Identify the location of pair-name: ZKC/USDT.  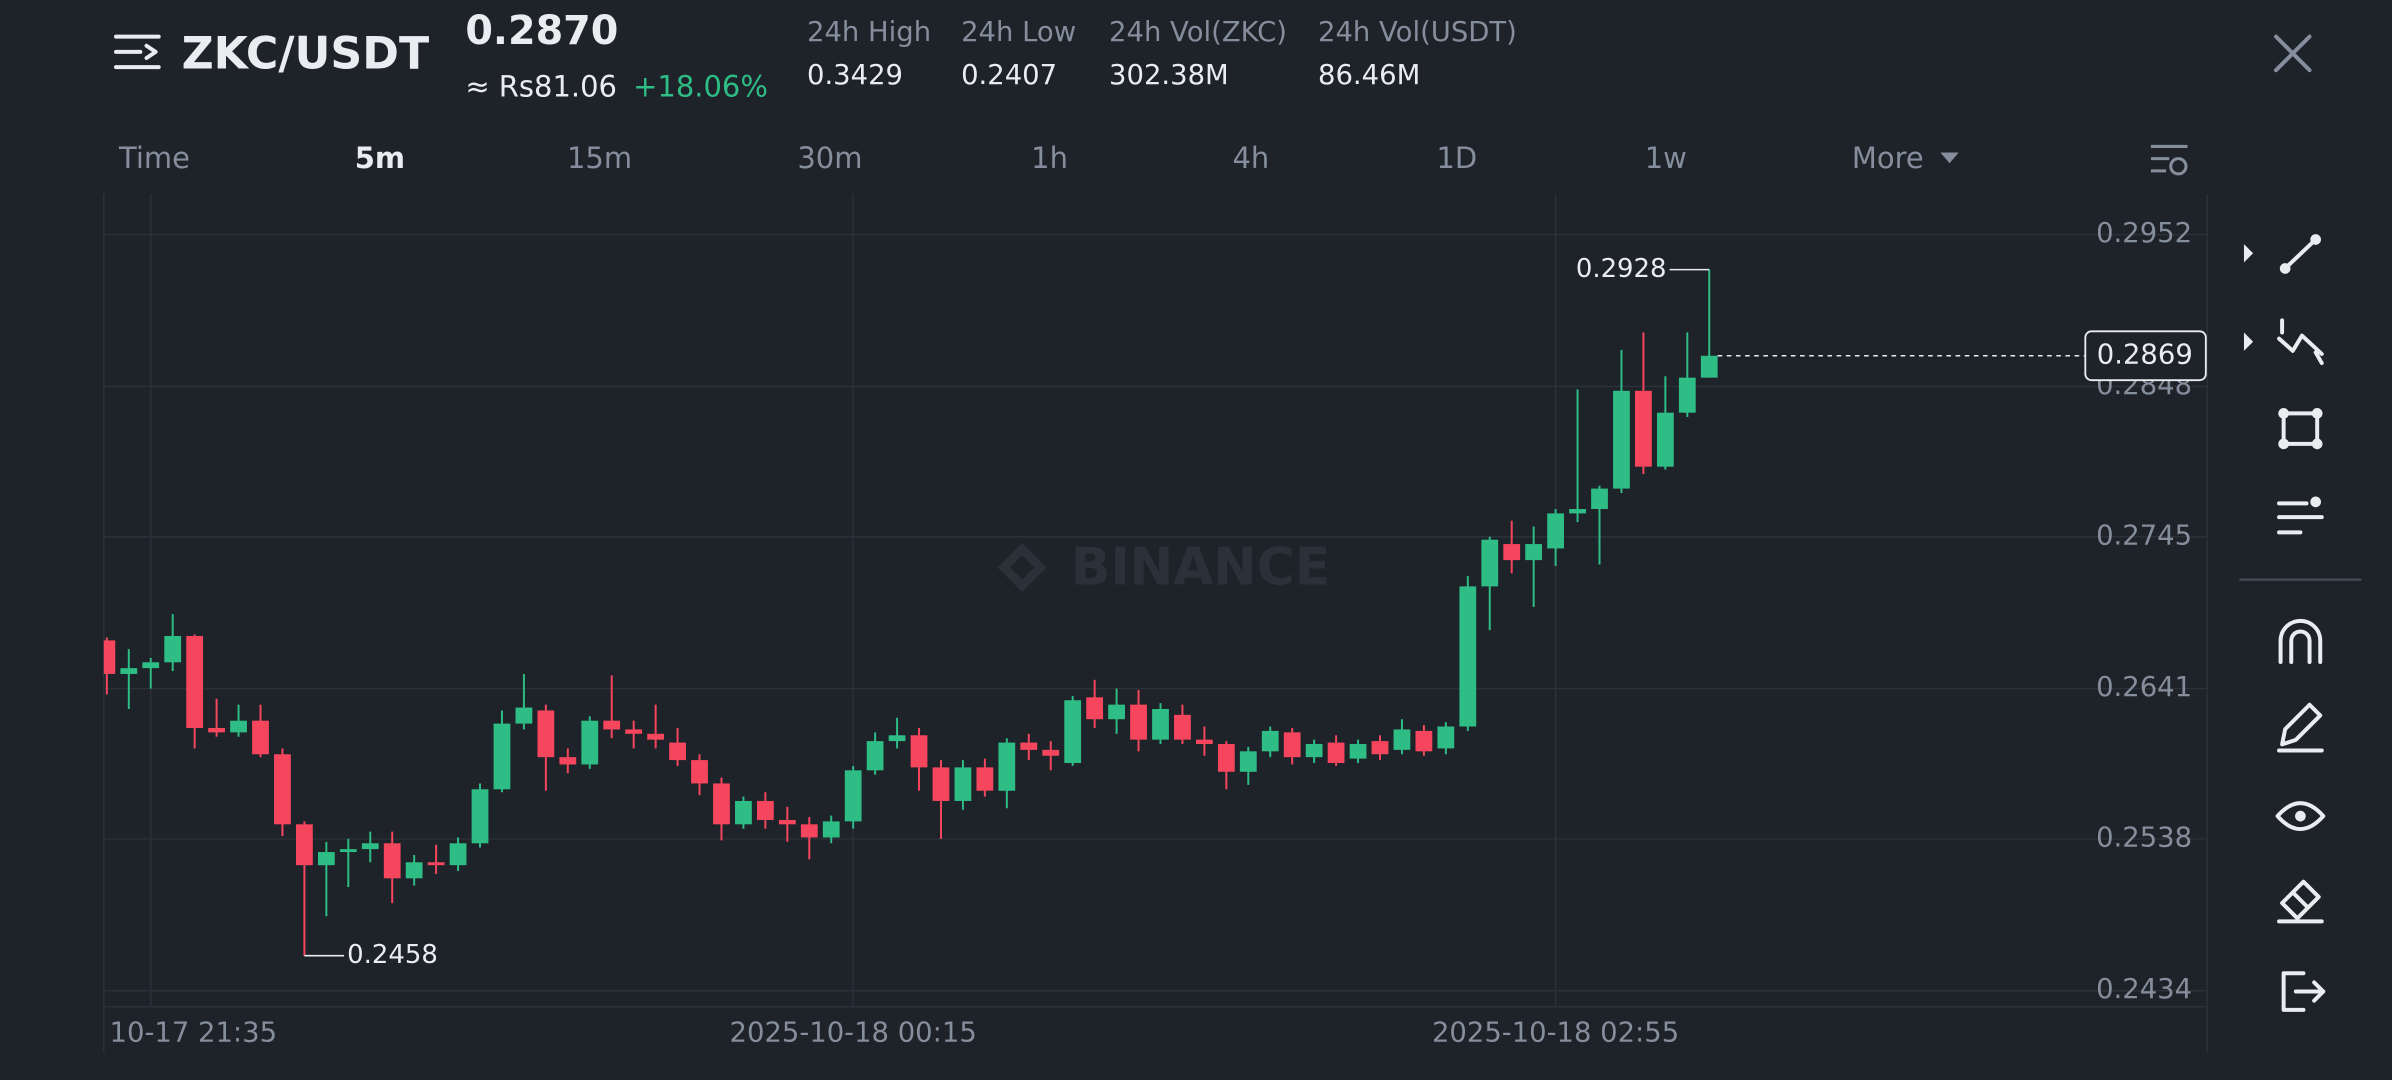
(306, 53).